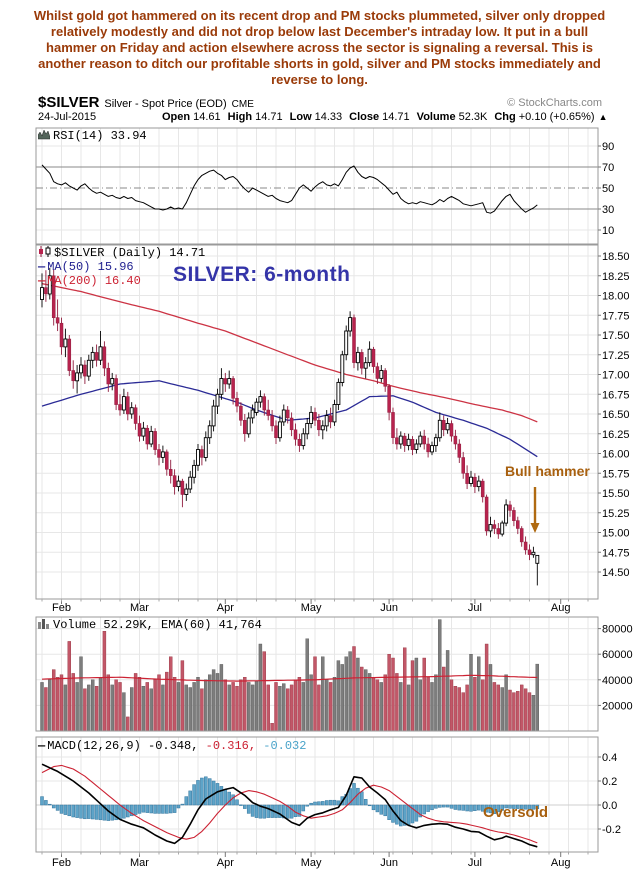 The width and height of the screenshot is (638, 883). I want to click on macd-line-icon: —, so click(42, 746).